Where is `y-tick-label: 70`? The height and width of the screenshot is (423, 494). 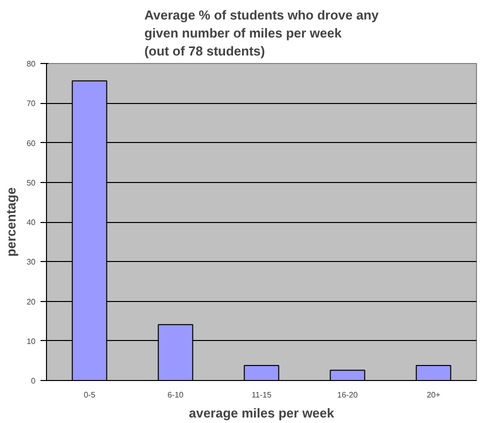 y-tick-label: 70 is located at coordinates (31, 103).